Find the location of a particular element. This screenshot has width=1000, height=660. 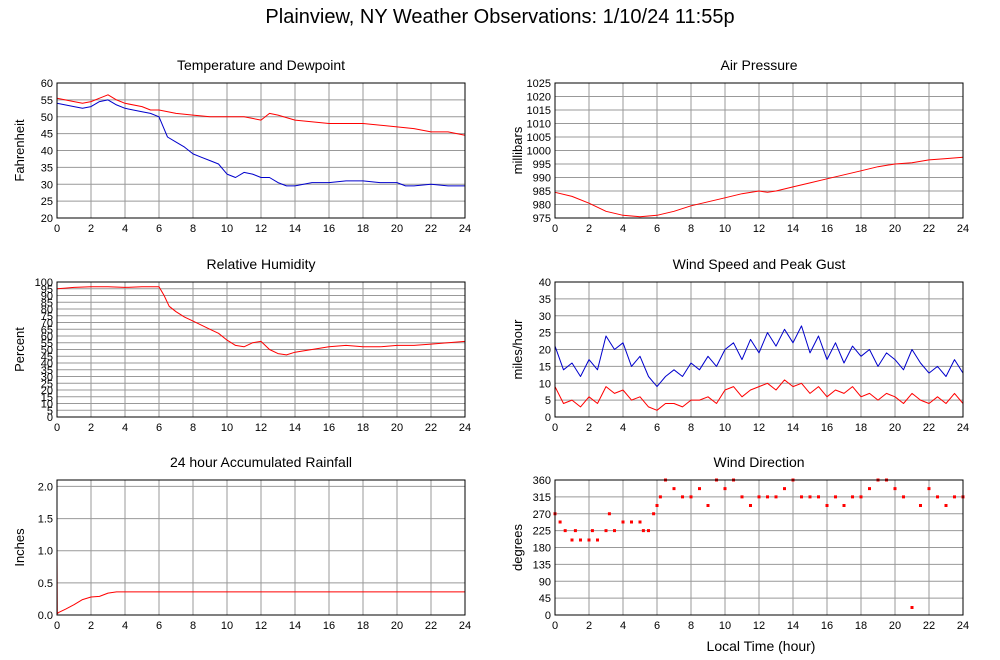

y-axis-label: millibars is located at coordinates (517, 150).